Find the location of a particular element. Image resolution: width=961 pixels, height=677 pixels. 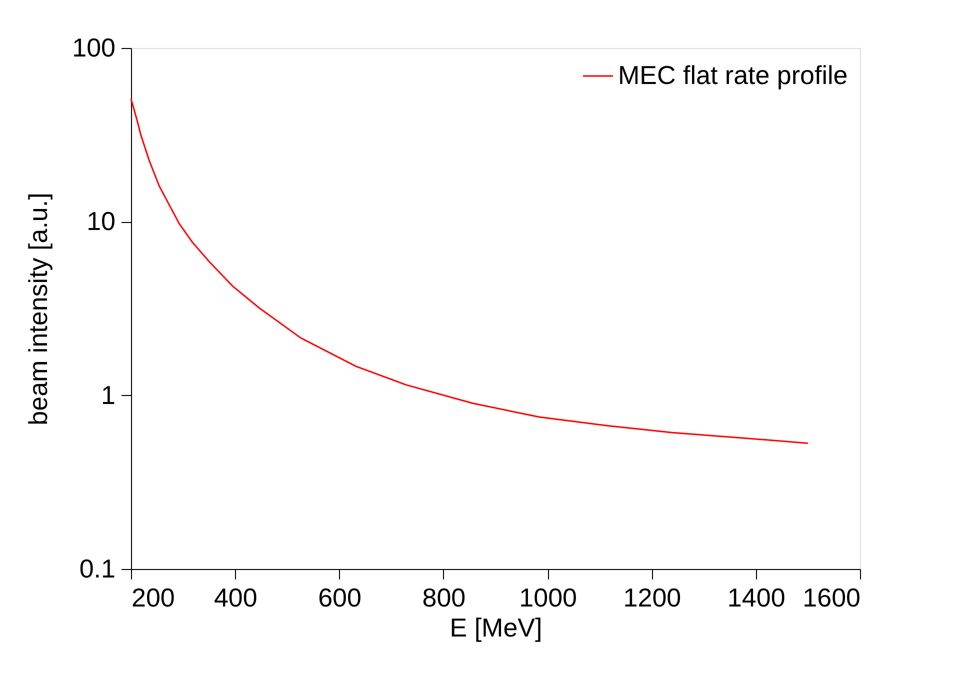

legend-label: MEC flat rate profile is located at coordinates (733, 75).